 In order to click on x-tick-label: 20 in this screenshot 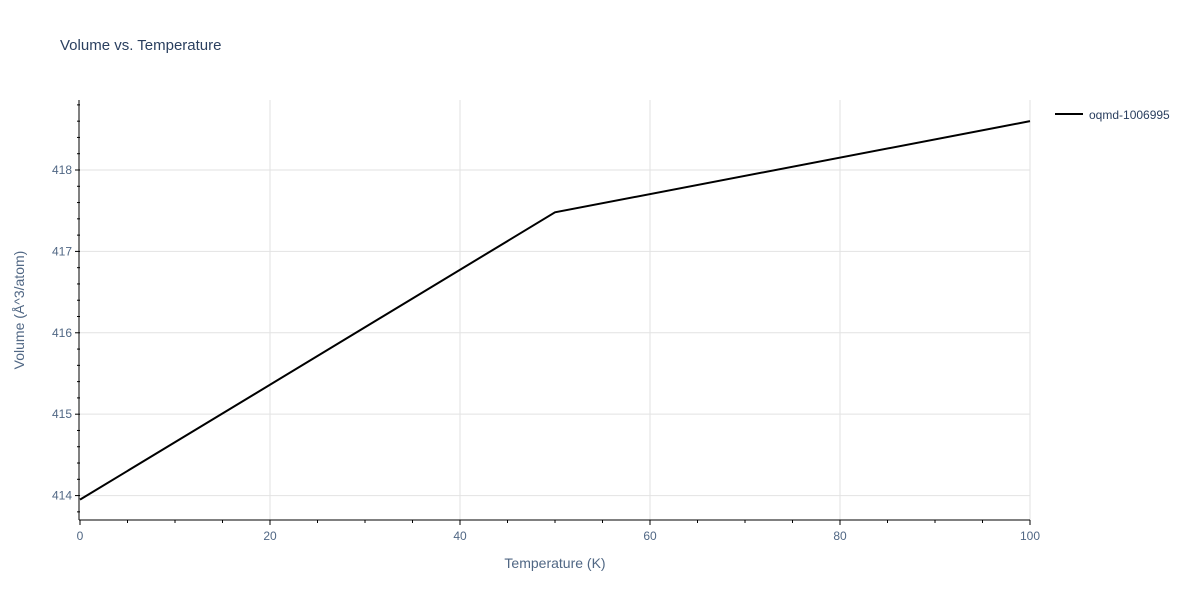, I will do `click(270, 536)`.